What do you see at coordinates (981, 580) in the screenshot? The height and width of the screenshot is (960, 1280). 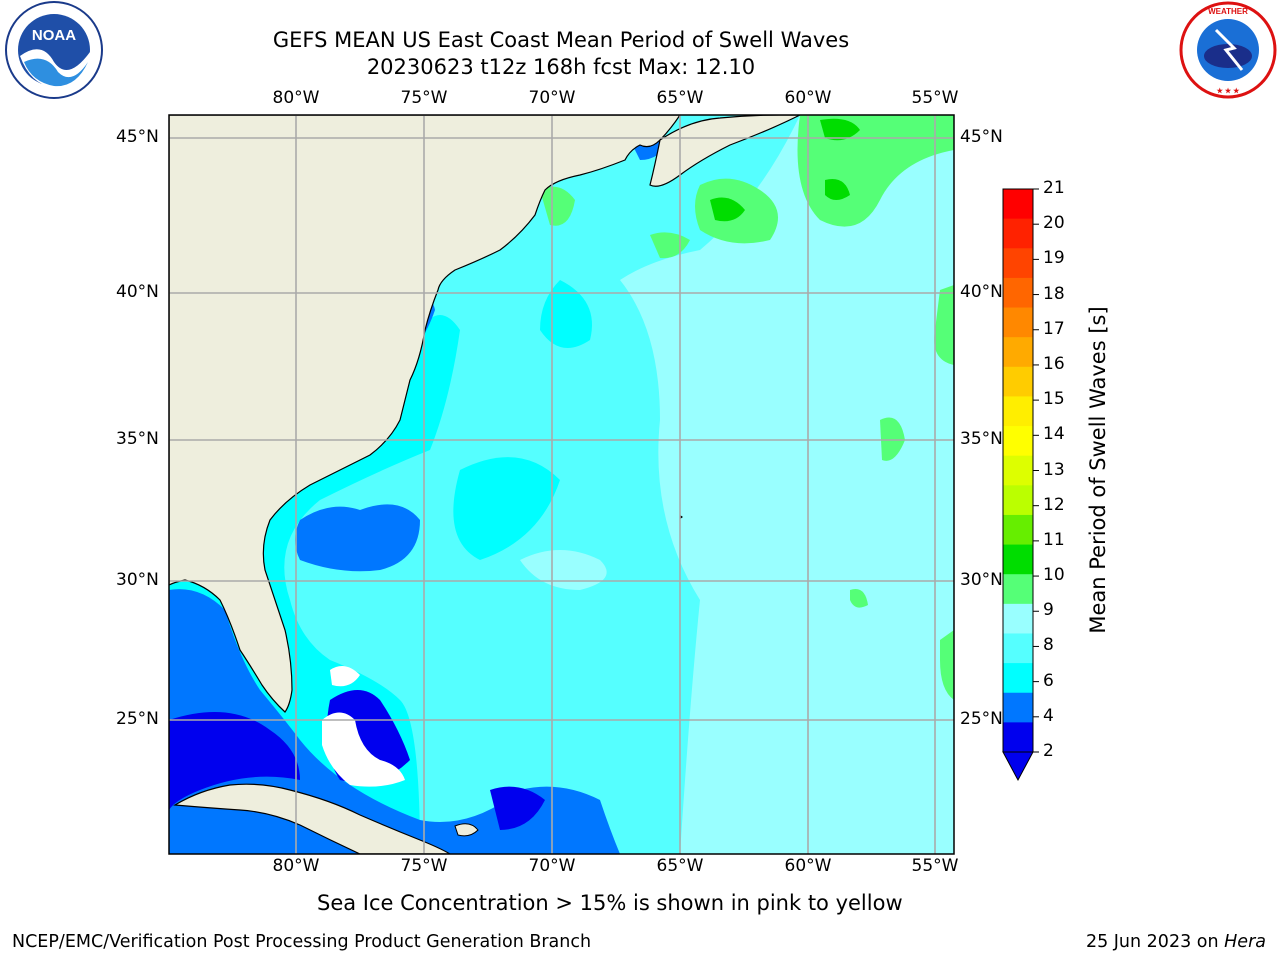 I see `lat-label-right-30n: 30°N` at bounding box center [981, 580].